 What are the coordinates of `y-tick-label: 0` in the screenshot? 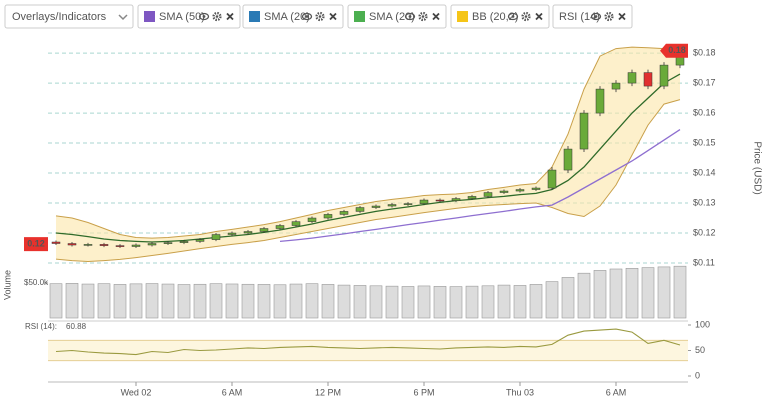 It's located at (697, 375).